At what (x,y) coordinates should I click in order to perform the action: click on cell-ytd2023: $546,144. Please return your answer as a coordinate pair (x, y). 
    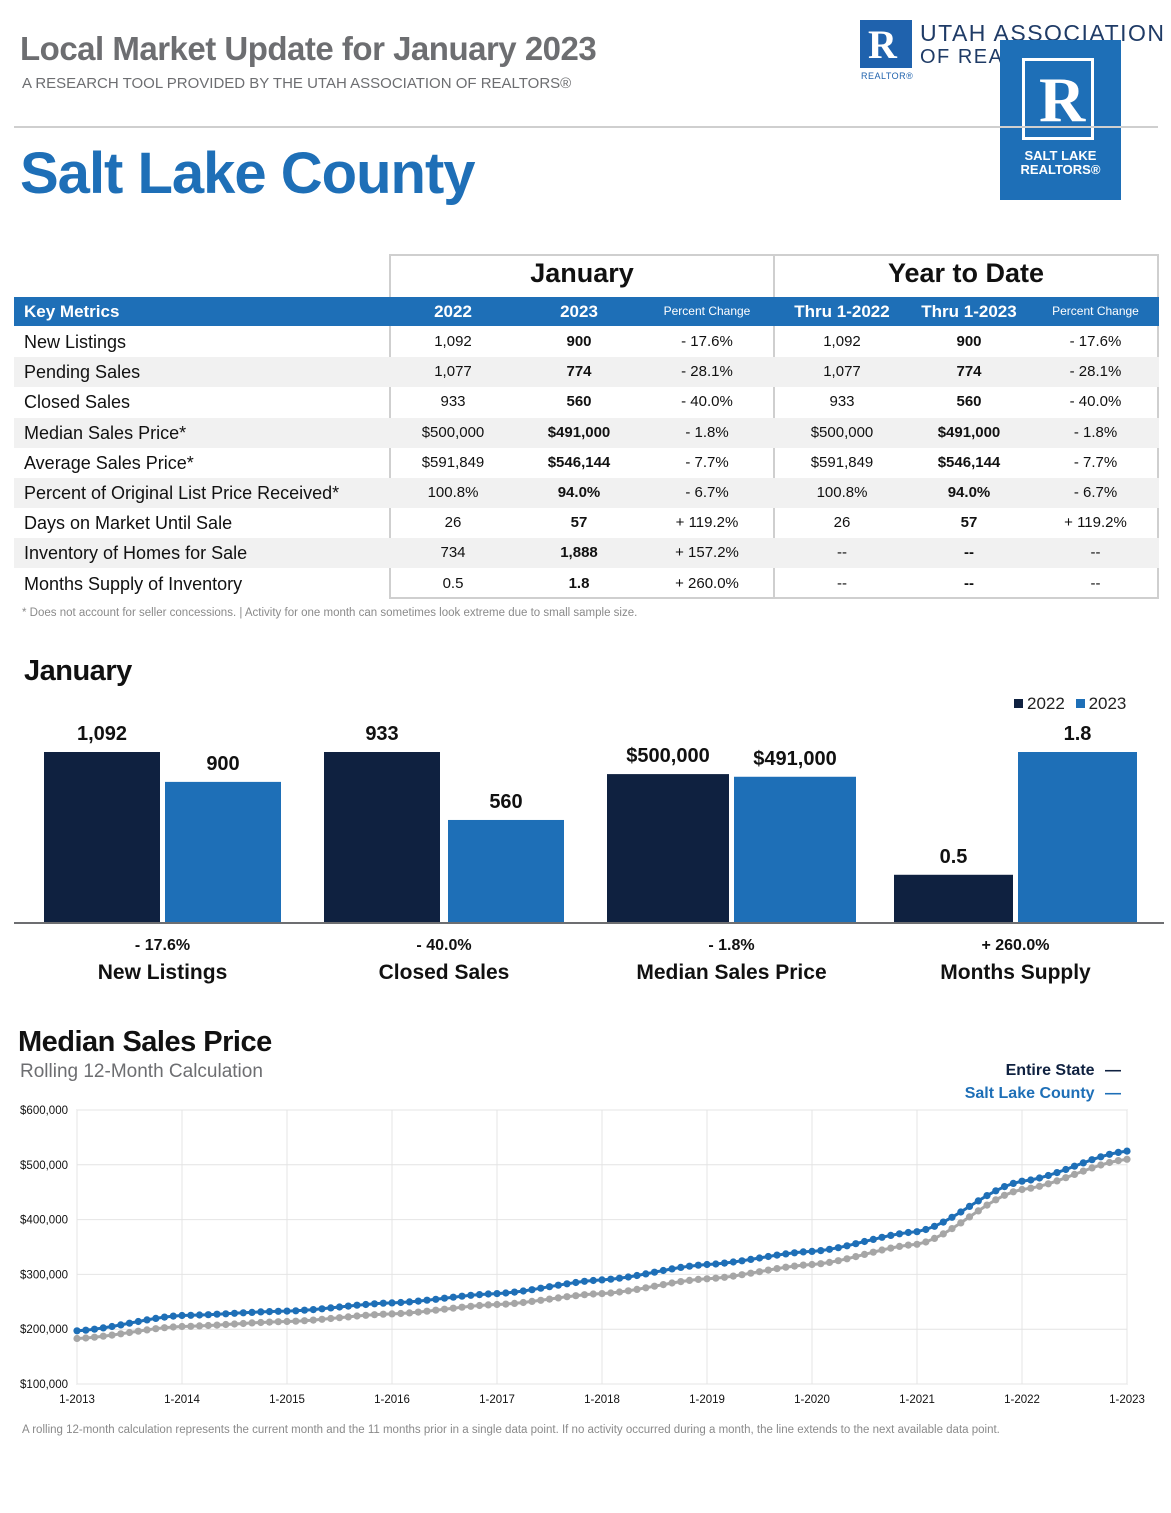
    Looking at the image, I should click on (969, 462).